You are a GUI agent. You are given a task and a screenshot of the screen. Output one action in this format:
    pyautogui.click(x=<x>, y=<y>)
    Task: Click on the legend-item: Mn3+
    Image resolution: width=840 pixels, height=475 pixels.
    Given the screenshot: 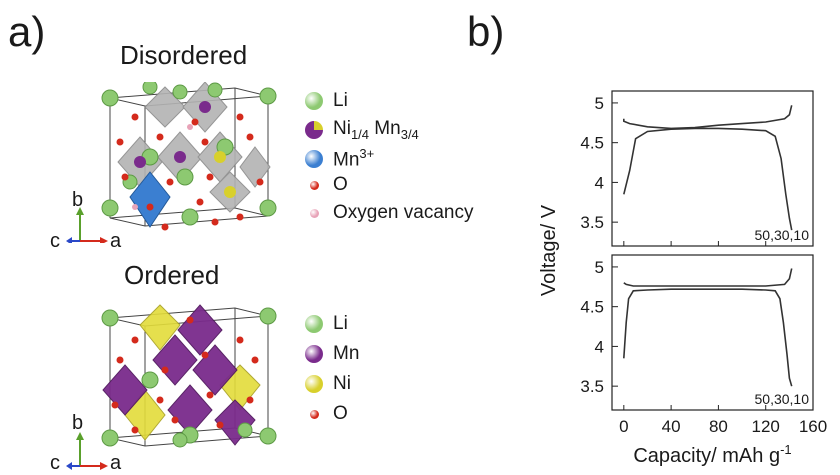 What is the action you would take?
    pyautogui.click(x=339, y=158)
    